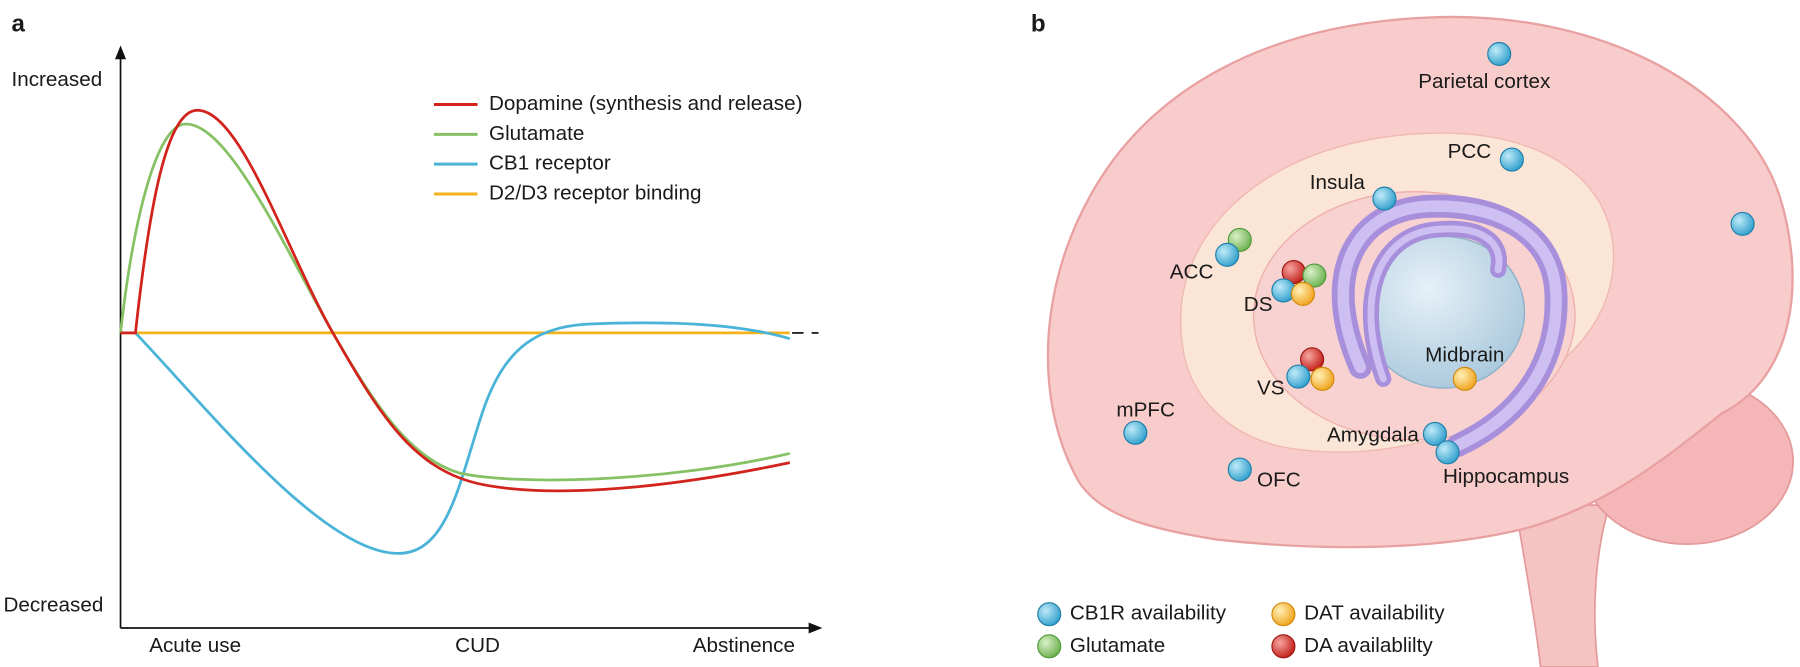 Image resolution: width=1800 pixels, height=667 pixels. Describe the element at coordinates (1562, 585) in the screenshot. I see `brainstem` at that location.